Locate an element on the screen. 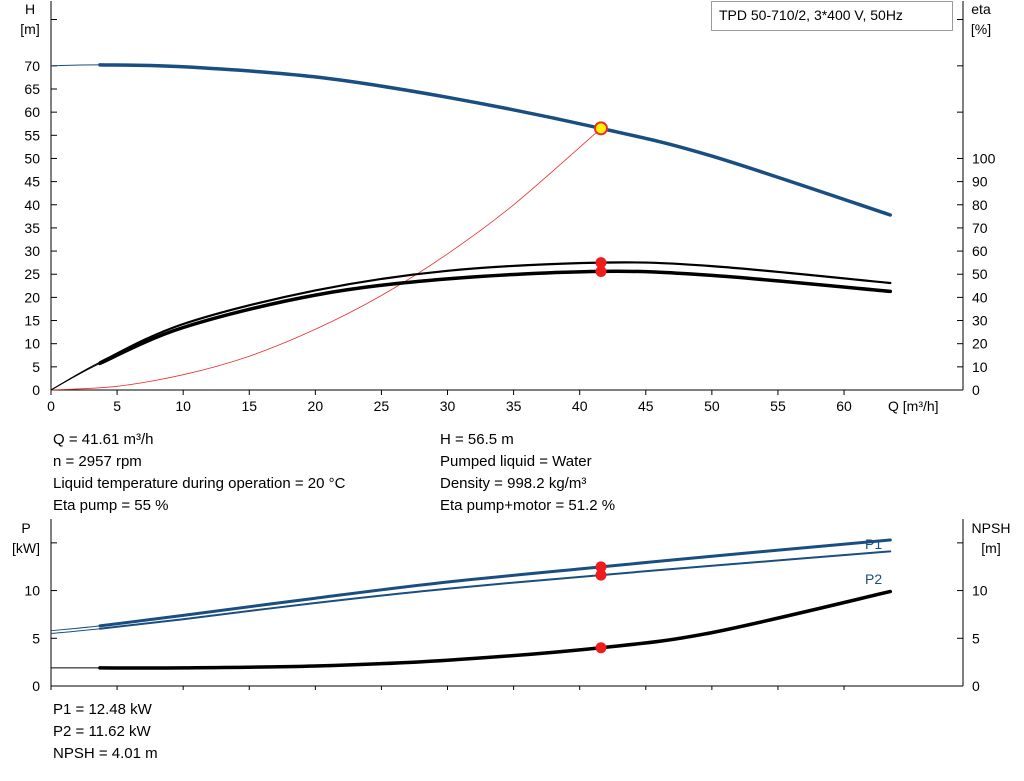 The height and width of the screenshot is (781, 1024). npsh-curve-line is located at coordinates (495, 629).